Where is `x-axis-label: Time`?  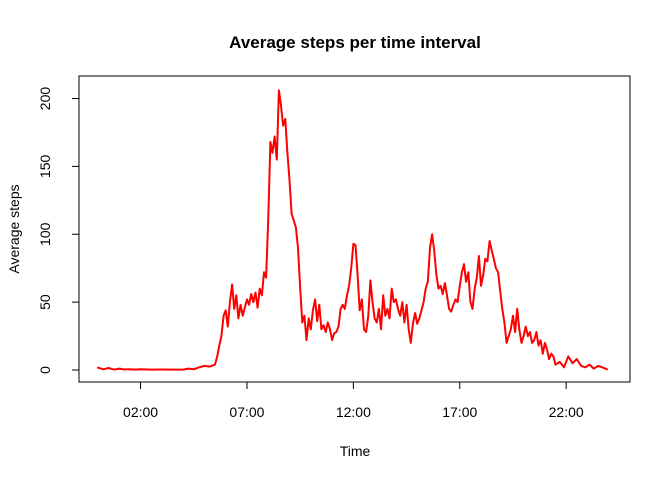
x-axis-label: Time is located at coordinates (355, 451).